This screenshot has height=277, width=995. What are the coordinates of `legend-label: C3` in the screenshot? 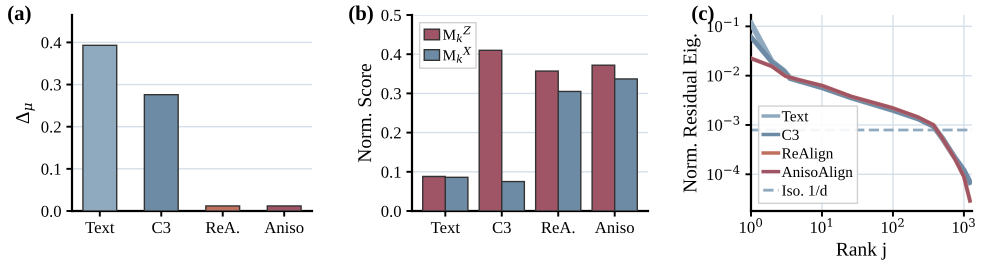 It's located at (790, 135).